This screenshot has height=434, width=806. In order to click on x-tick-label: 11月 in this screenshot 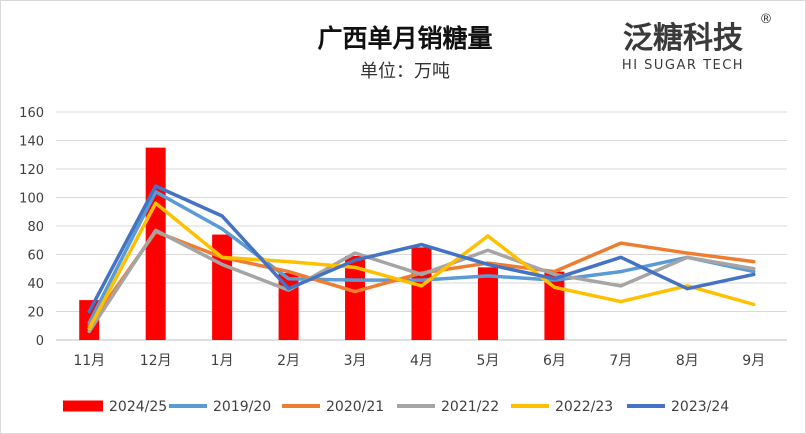, I will do `click(89, 361)`.